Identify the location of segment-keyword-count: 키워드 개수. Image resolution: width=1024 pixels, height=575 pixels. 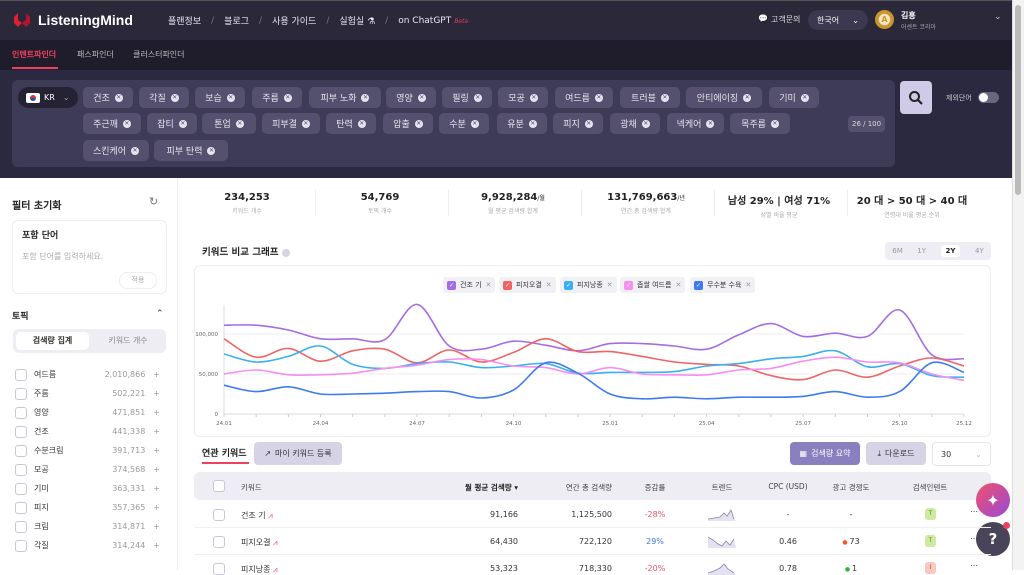
(128, 340).